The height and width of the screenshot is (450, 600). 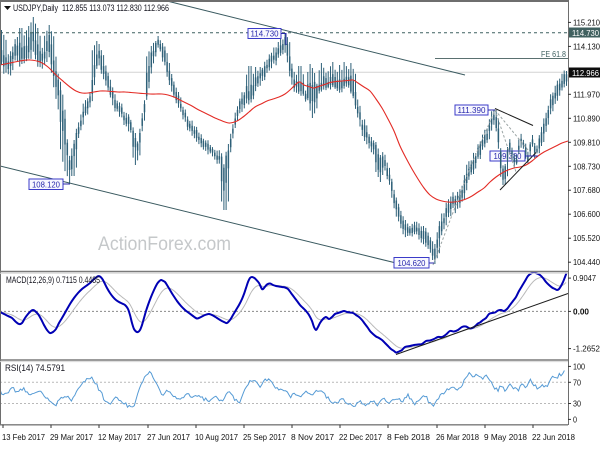 I want to click on svg-text: 105.520, so click(x=586, y=238).